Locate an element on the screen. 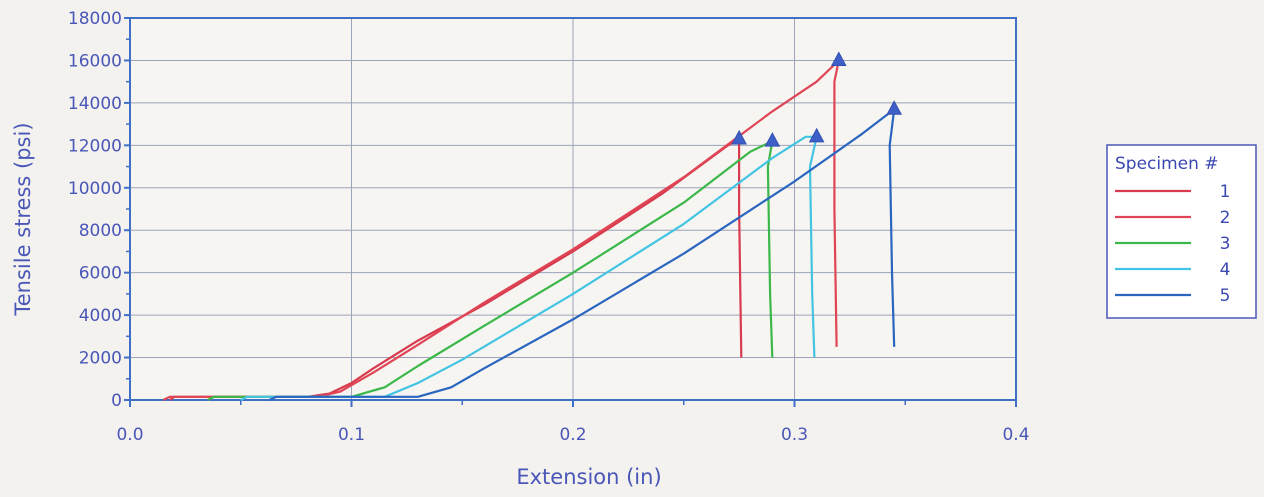 The image size is (1264, 497). y-tick-label: 0 is located at coordinates (116, 401).